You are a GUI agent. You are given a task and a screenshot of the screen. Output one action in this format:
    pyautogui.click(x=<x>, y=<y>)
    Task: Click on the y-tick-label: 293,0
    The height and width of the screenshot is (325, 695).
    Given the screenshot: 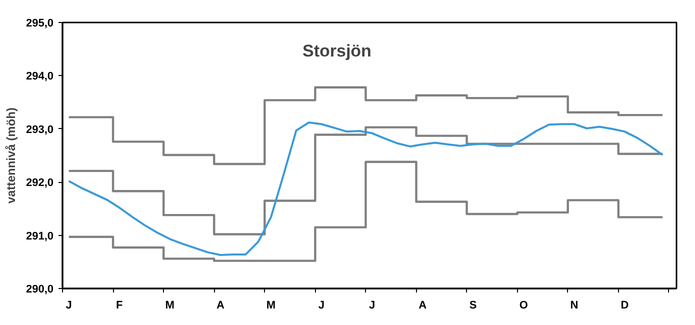 What is the action you would take?
    pyautogui.click(x=40, y=130)
    